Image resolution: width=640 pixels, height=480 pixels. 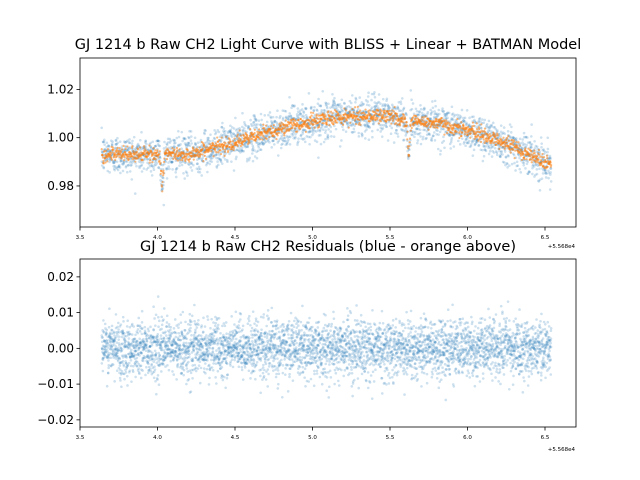 I want to click on x-tick-label: 6.5, so click(x=545, y=238).